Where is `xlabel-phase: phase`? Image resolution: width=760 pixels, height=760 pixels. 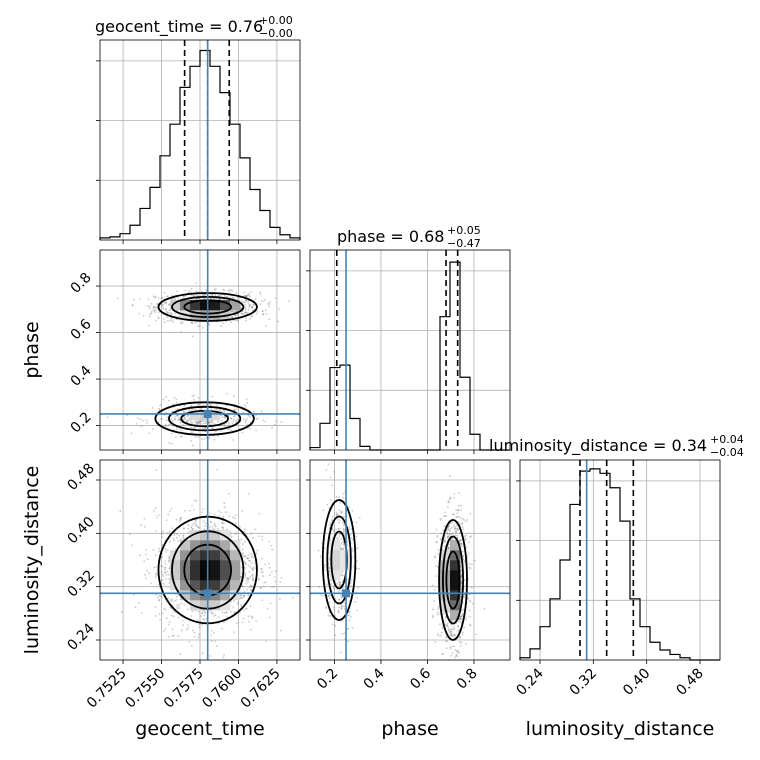
xlabel-phase: phase is located at coordinates (409, 729).